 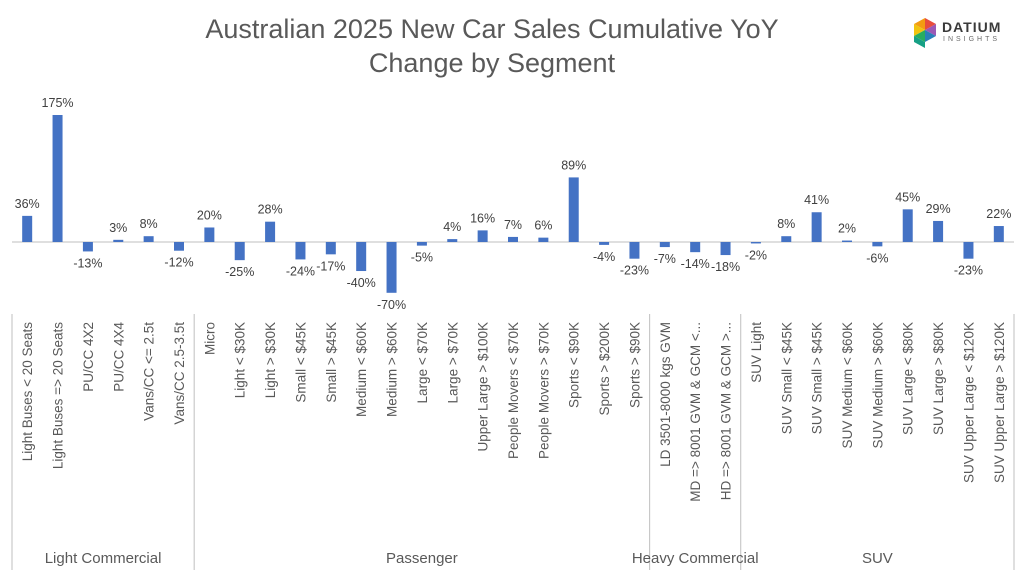 I want to click on data-label: -7%, so click(x=665, y=259).